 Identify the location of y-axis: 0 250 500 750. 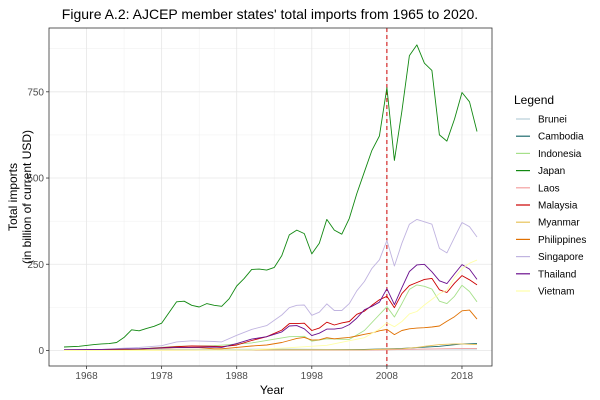
(38, 222).